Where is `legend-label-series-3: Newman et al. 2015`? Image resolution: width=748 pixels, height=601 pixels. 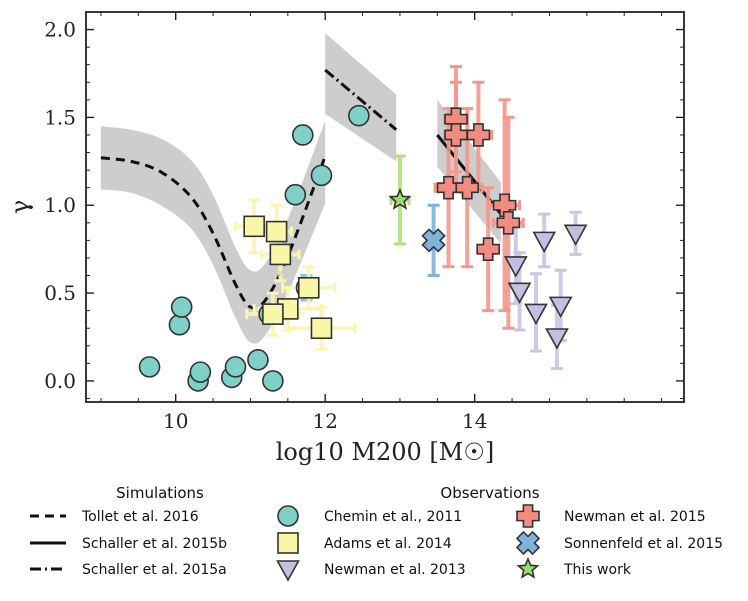
legend-label-series-3: Newman et al. 2015 is located at coordinates (635, 517).